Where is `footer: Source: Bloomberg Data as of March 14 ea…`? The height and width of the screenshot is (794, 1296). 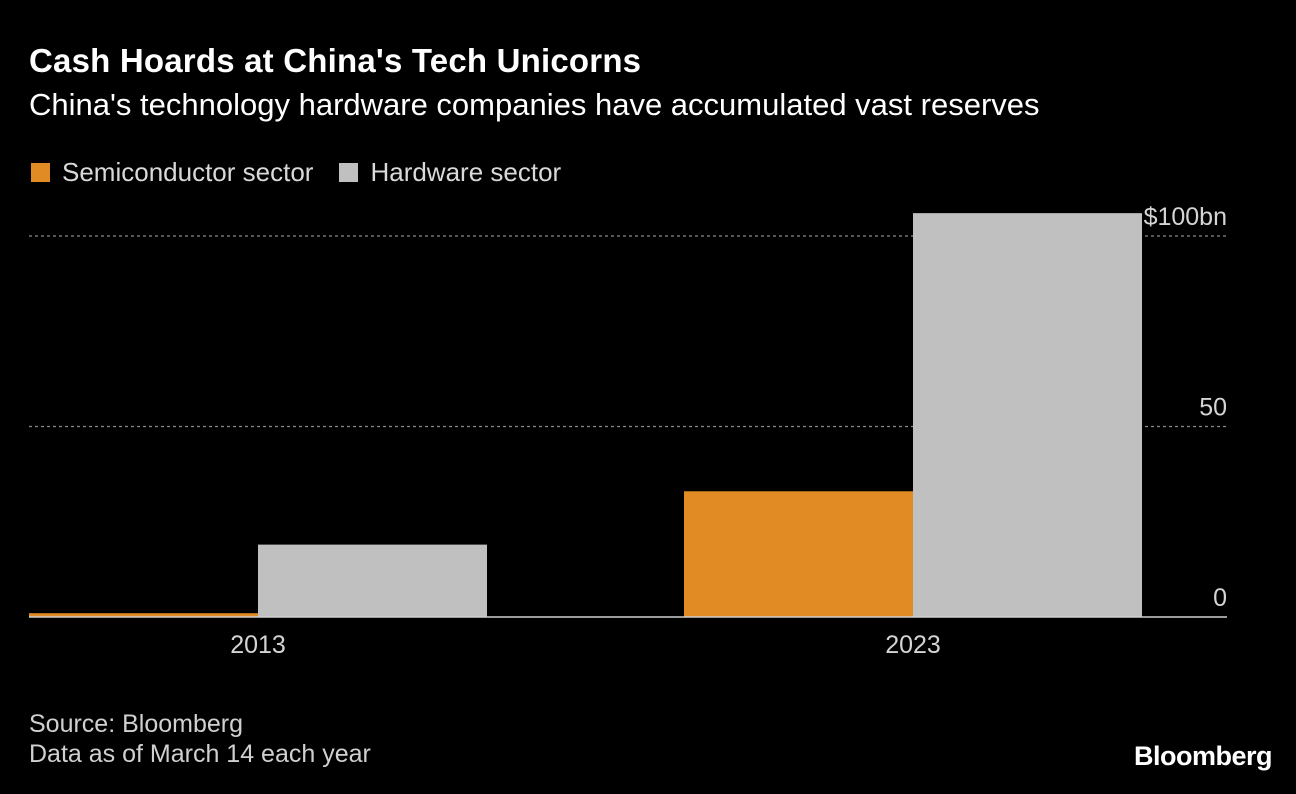
footer: Source: Bloomberg Data as of March 14 ea… is located at coordinates (200, 739).